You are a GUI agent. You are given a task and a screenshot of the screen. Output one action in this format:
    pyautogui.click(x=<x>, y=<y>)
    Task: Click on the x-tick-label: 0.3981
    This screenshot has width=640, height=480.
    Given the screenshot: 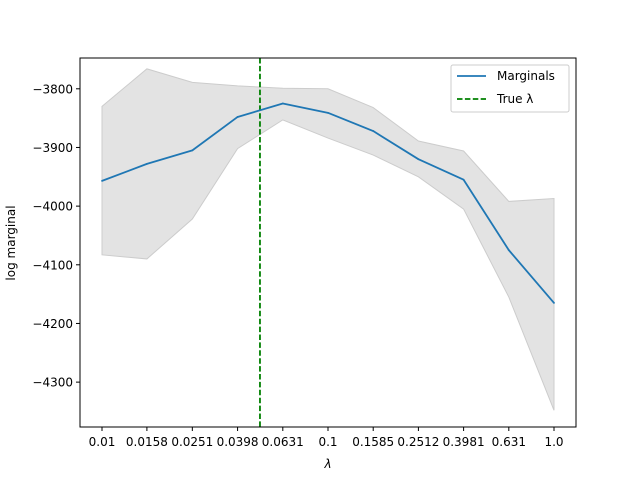 What is the action you would take?
    pyautogui.click(x=464, y=442)
    